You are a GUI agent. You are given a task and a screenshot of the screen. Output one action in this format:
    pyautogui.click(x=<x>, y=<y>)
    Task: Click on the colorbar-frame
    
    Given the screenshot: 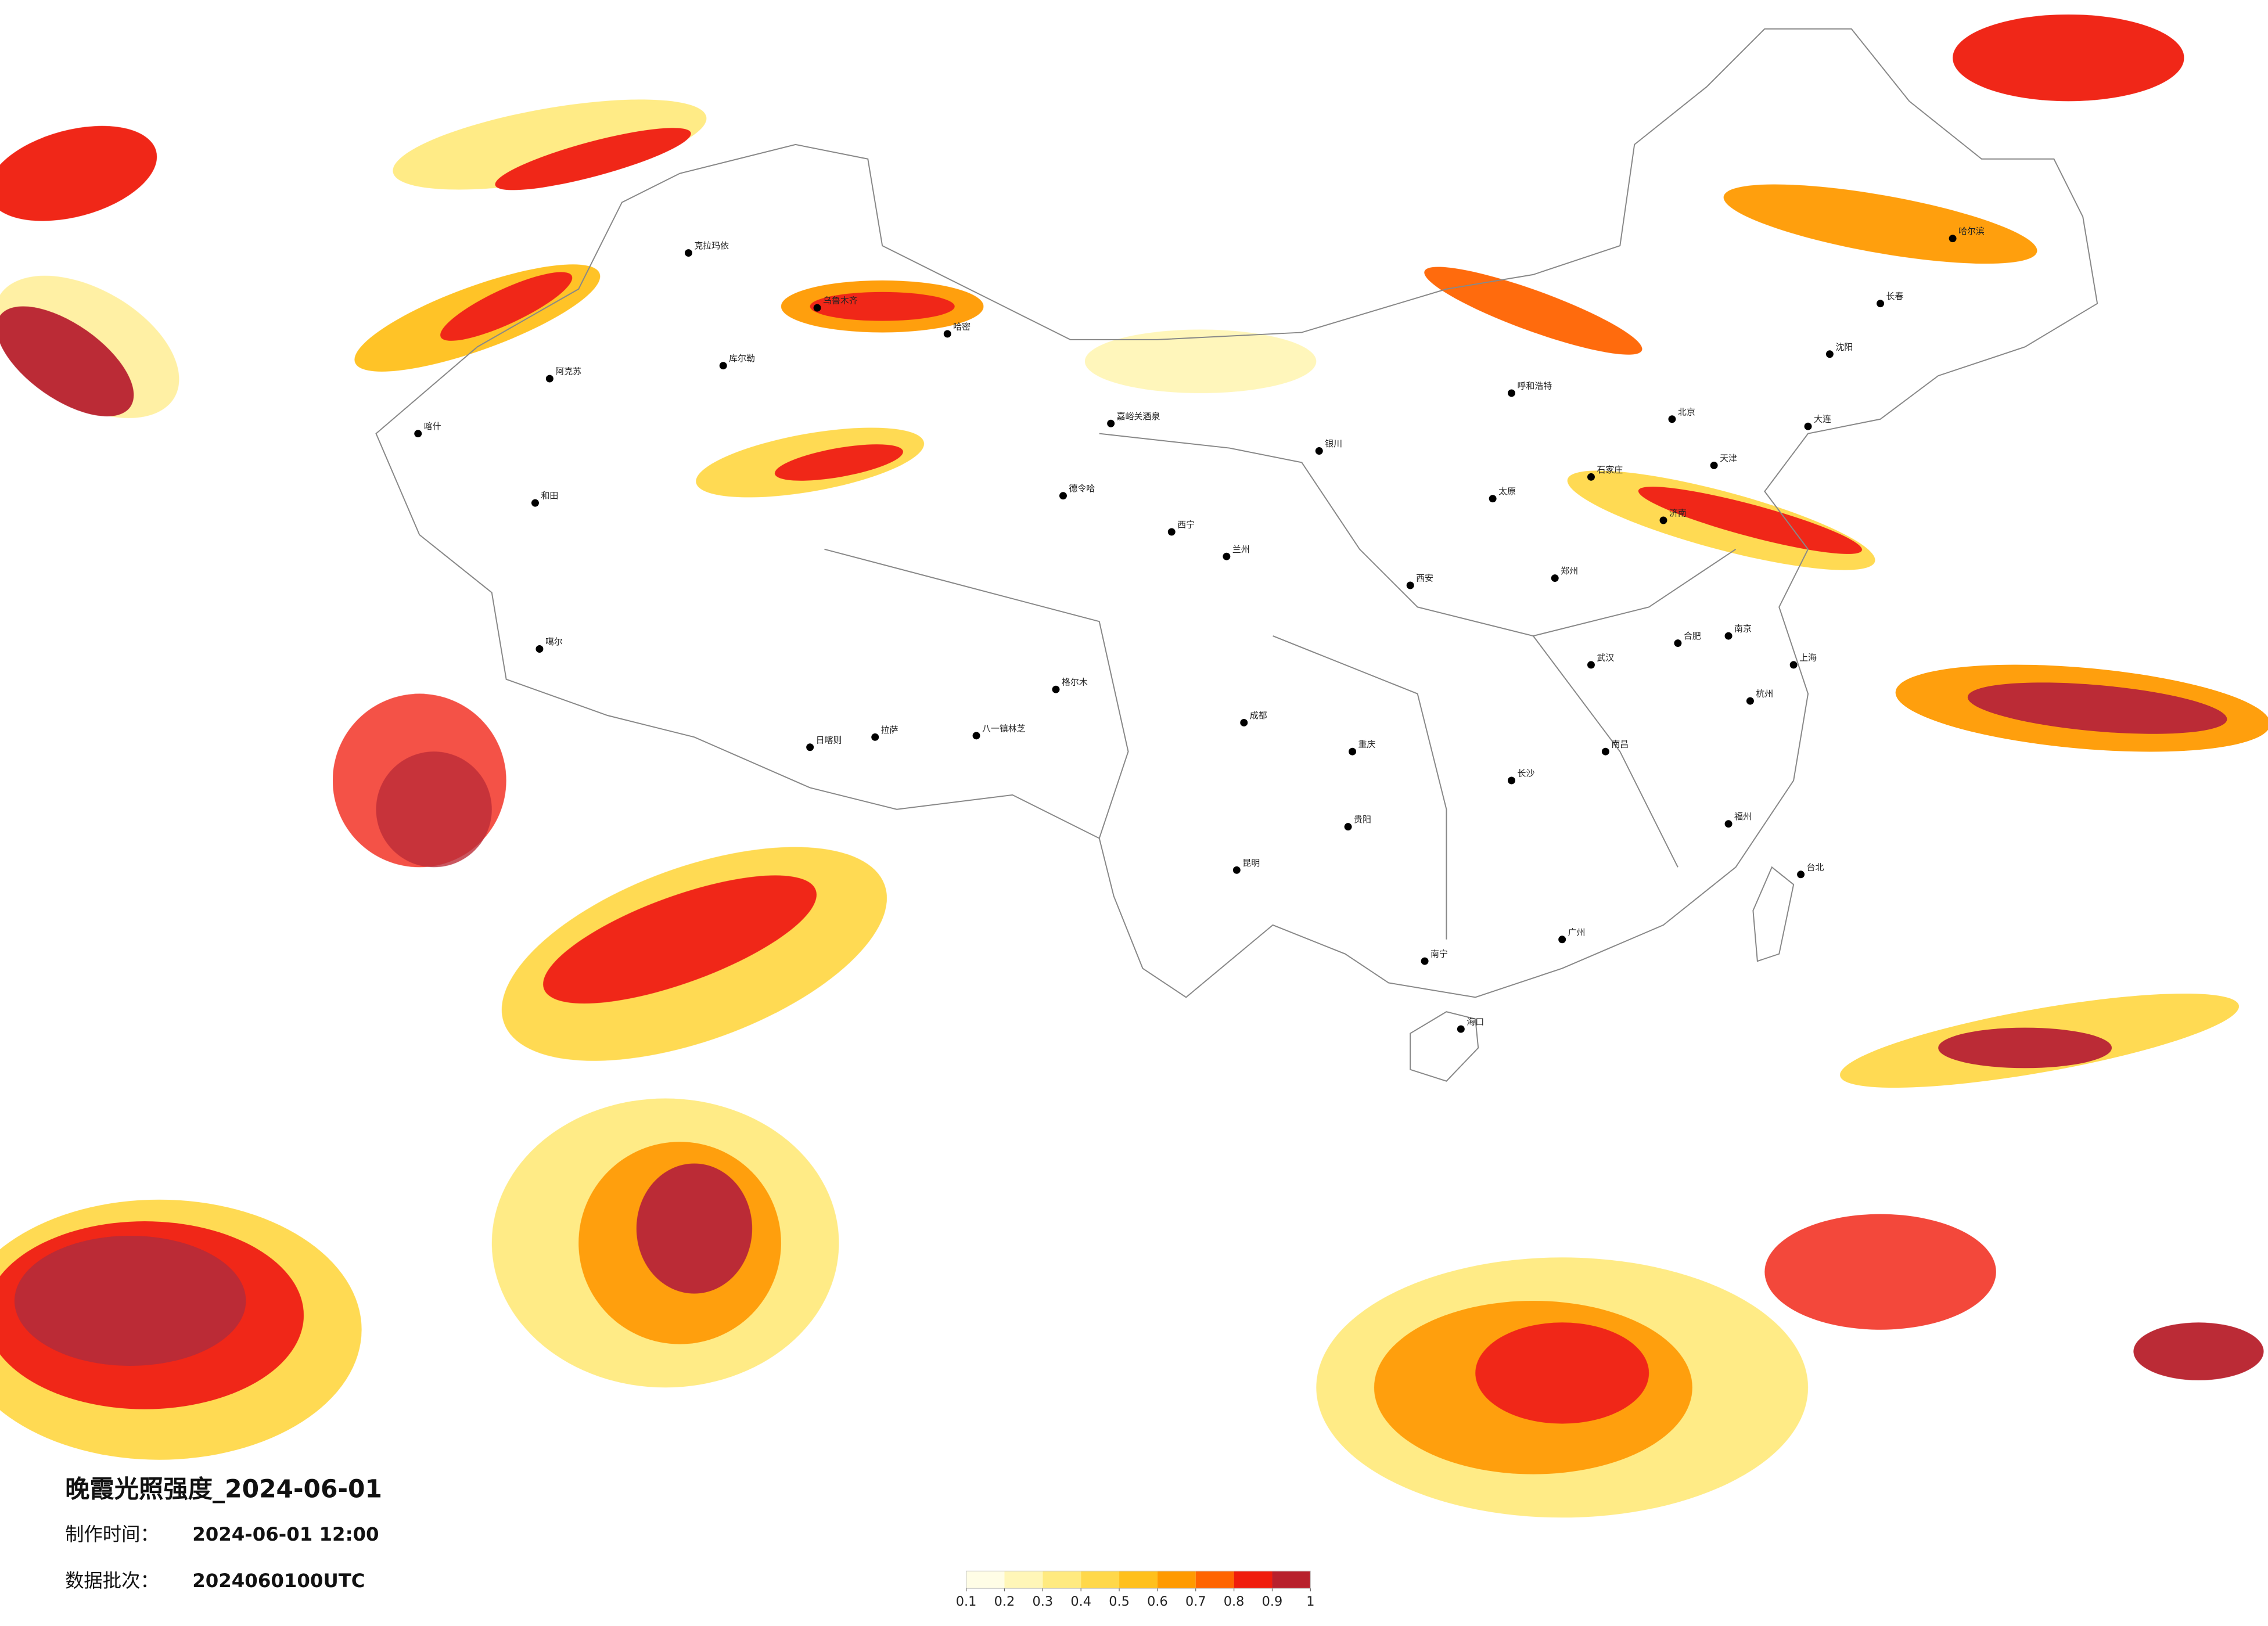 What is the action you would take?
    pyautogui.click(x=1138, y=1579)
    